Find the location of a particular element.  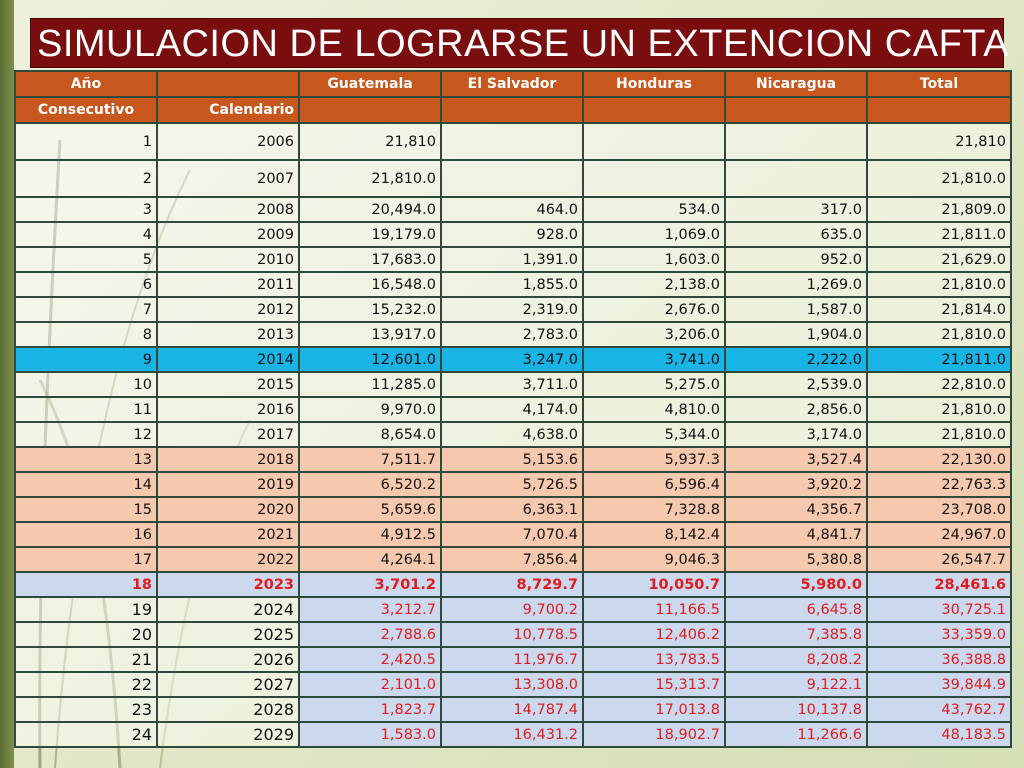

cell-el-salvador: 3,247.0 is located at coordinates (512, 359).